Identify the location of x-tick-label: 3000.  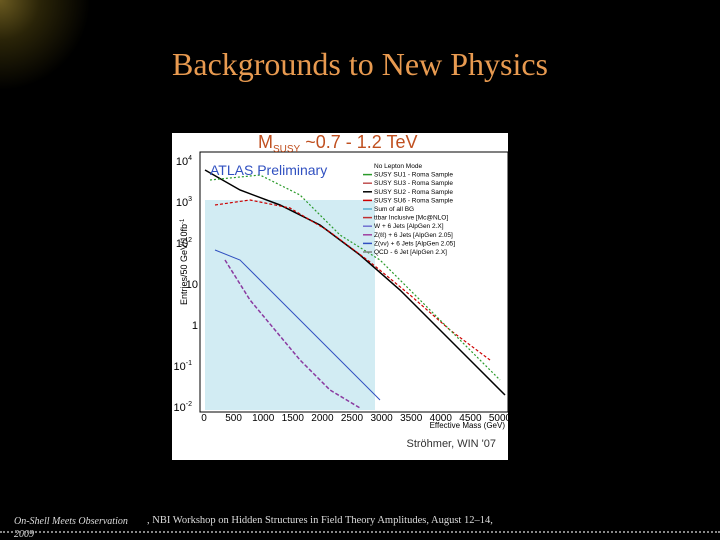
(381, 418).